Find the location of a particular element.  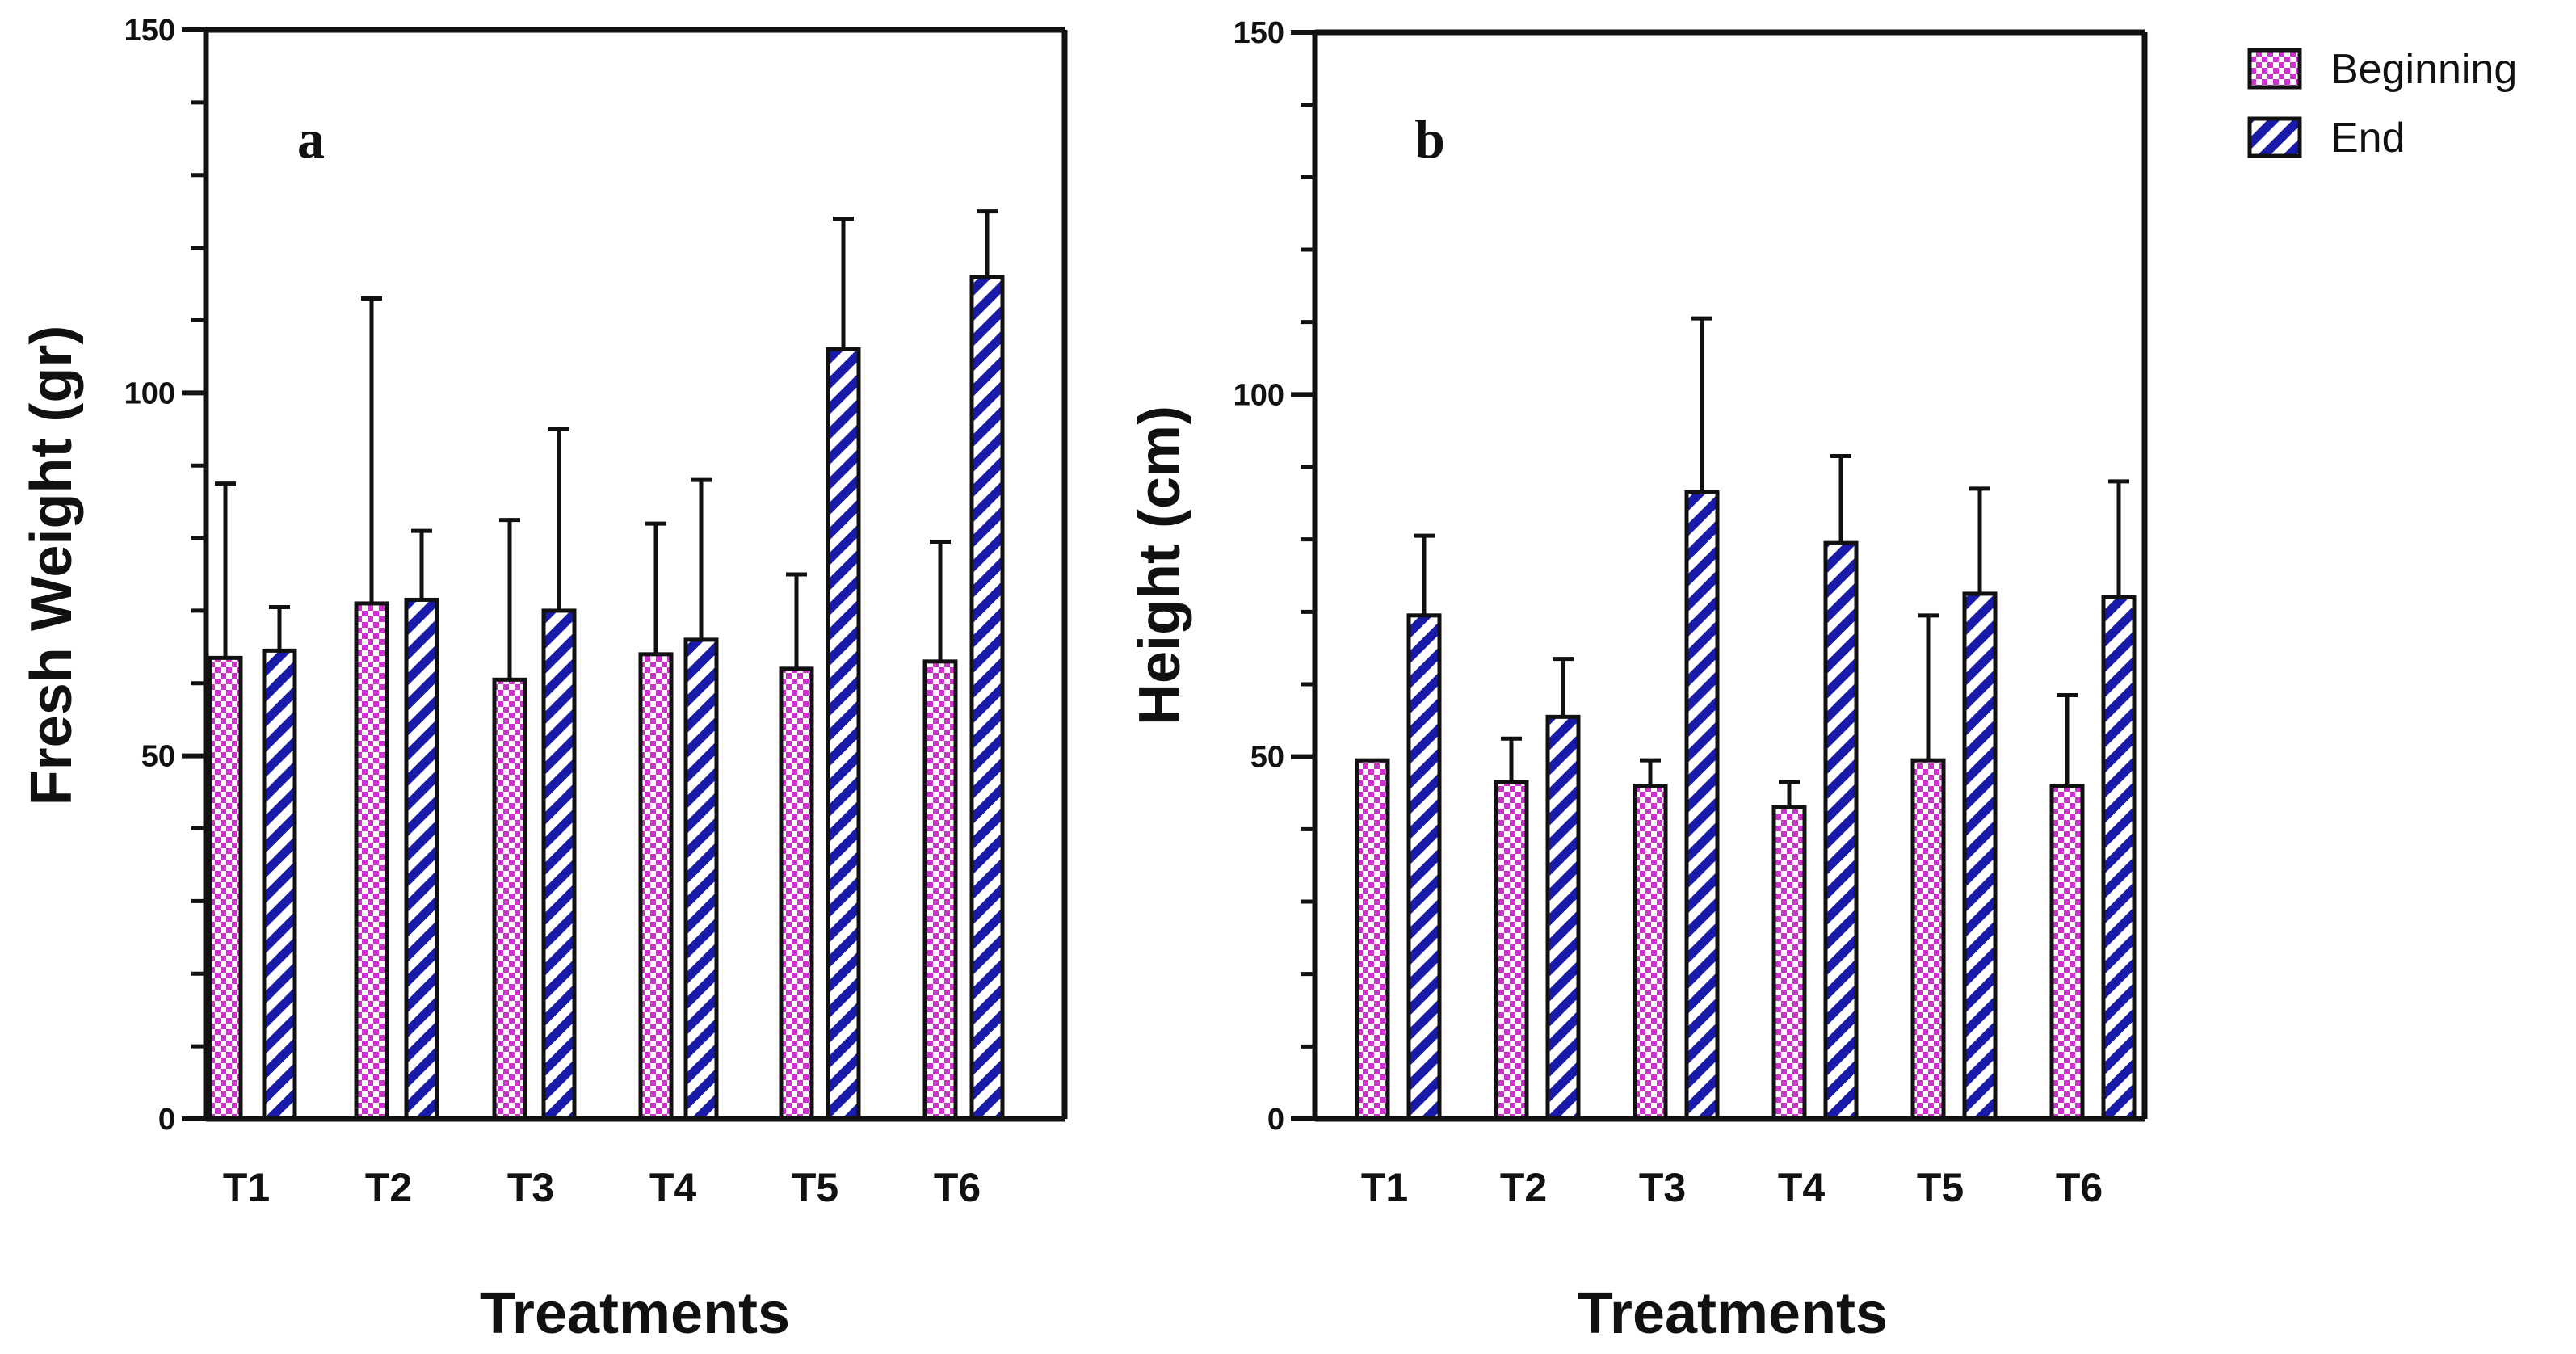

legend: Beginning End is located at coordinates (2382, 104).